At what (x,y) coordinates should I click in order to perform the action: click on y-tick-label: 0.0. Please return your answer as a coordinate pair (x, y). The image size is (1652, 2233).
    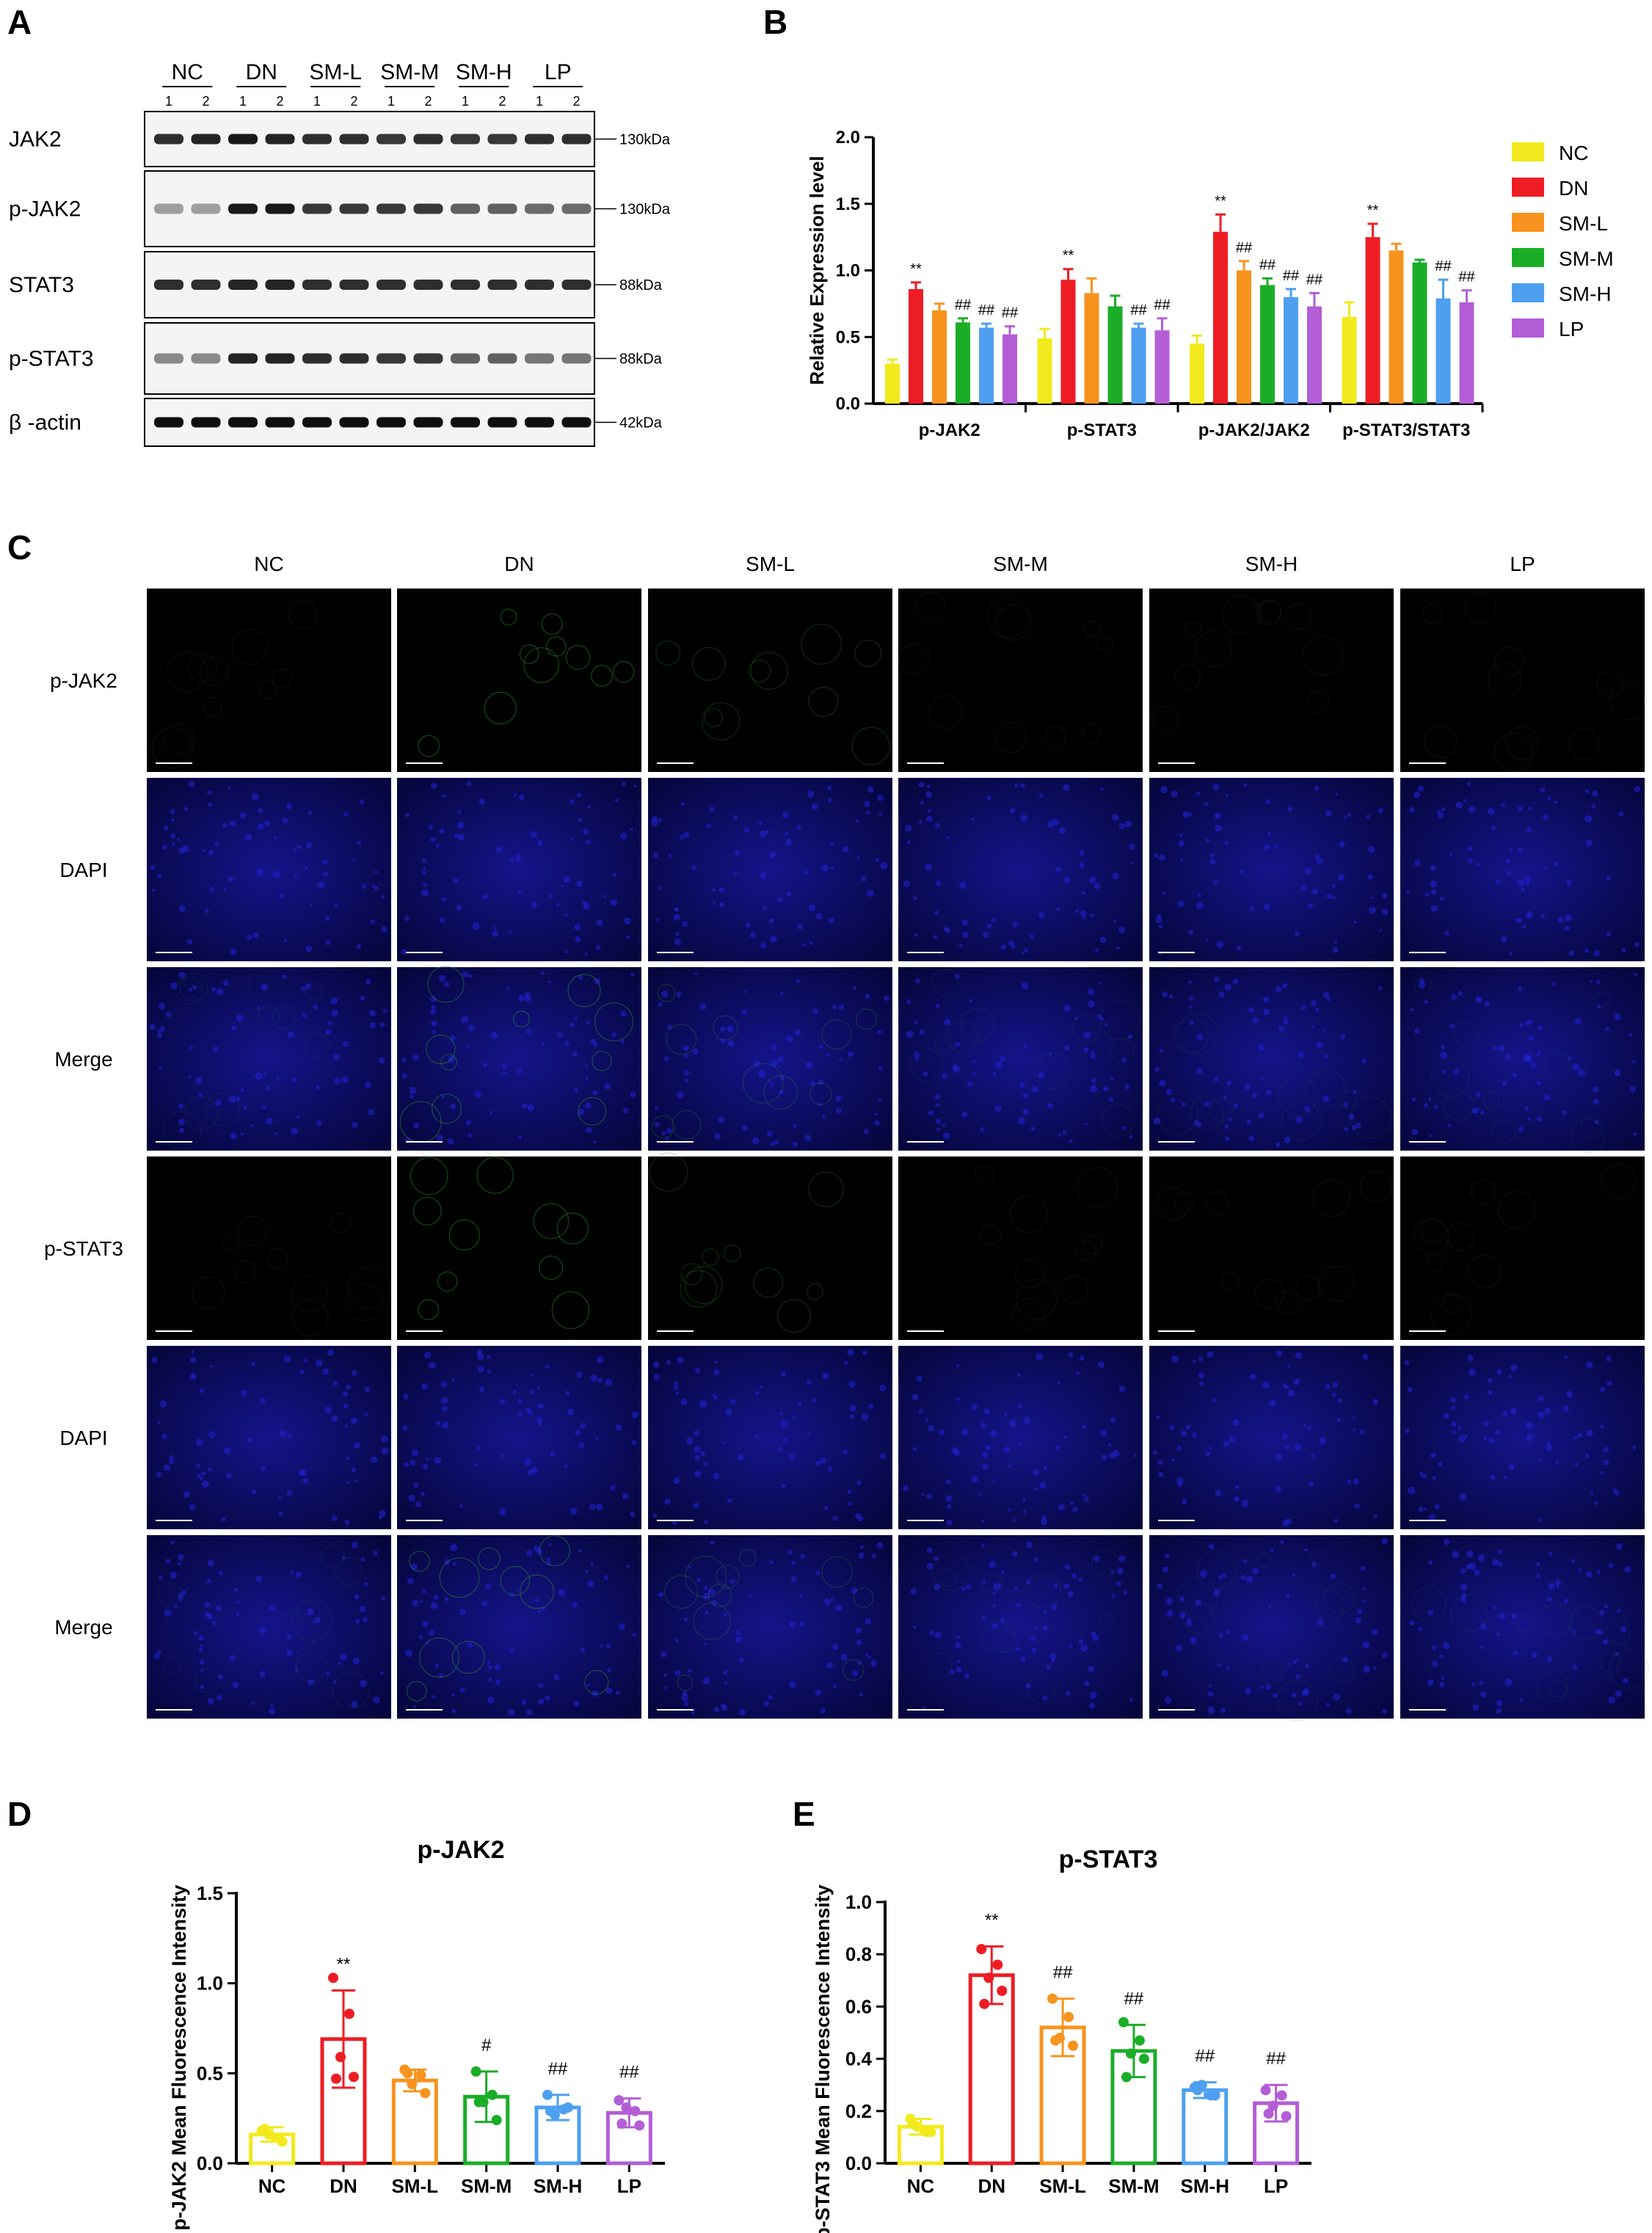
    Looking at the image, I should click on (848, 404).